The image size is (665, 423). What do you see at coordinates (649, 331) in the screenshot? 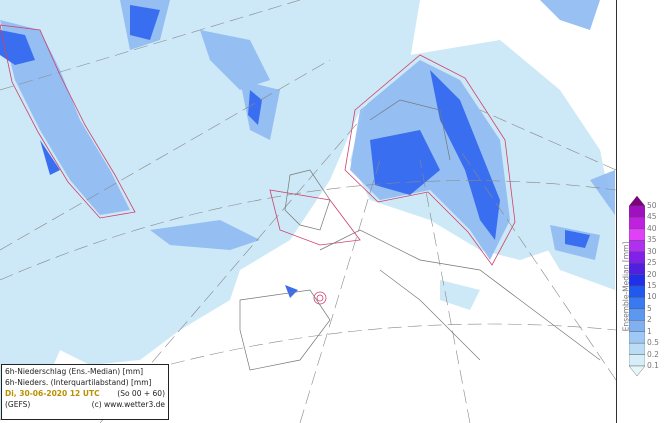
I see `legend-tick-label: 1` at bounding box center [649, 331].